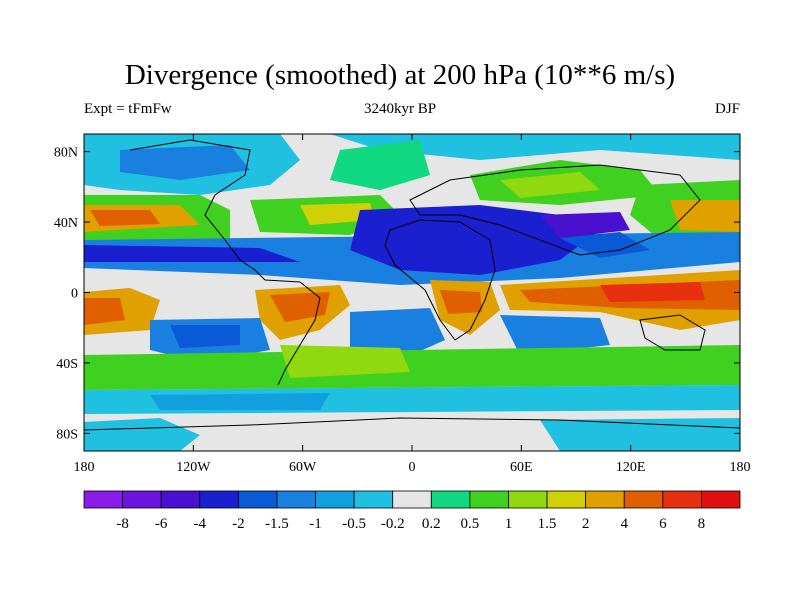 The height and width of the screenshot is (605, 800). Describe the element at coordinates (303, 467) in the screenshot. I see `lon-tick-label: 60W` at that location.